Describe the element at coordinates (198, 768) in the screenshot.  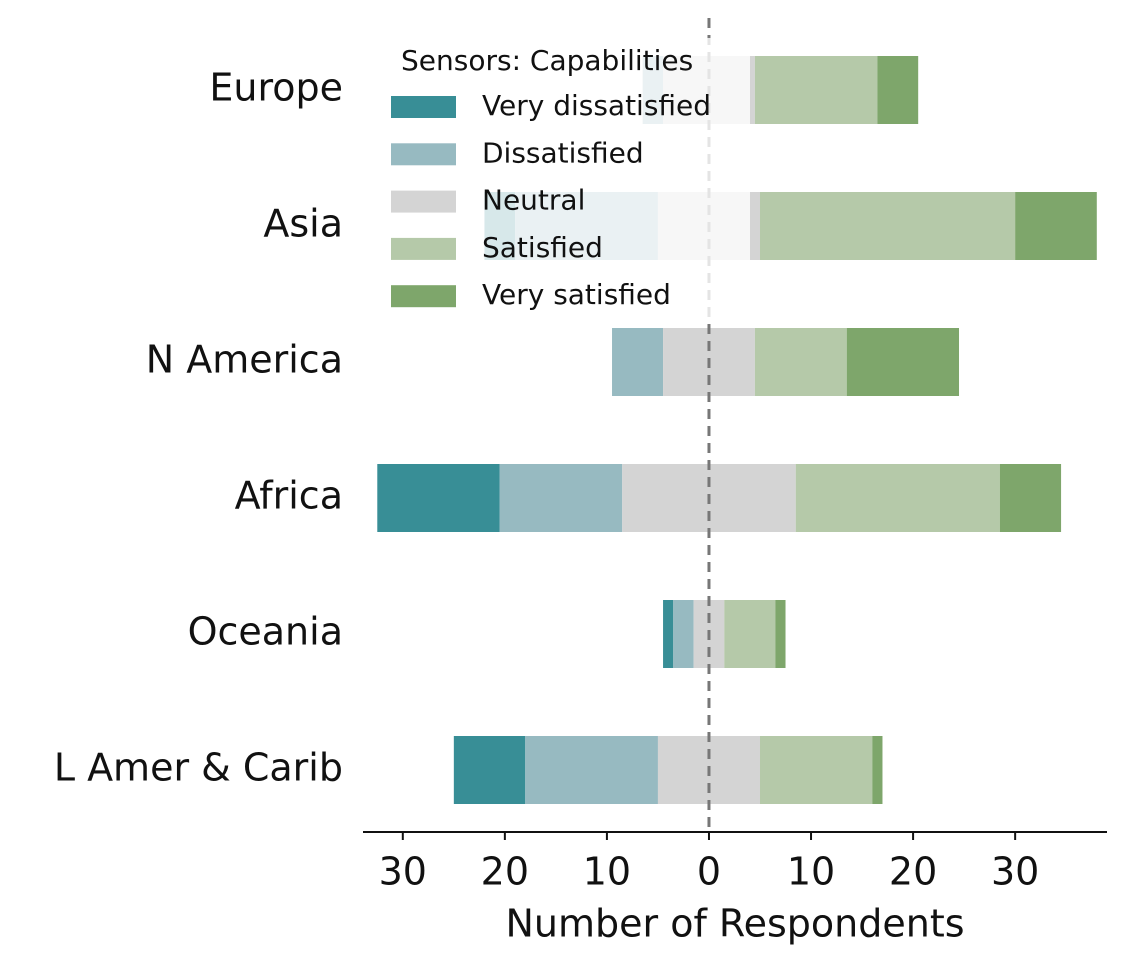
I see `y-tick-label: L Amer & Carib` at that location.